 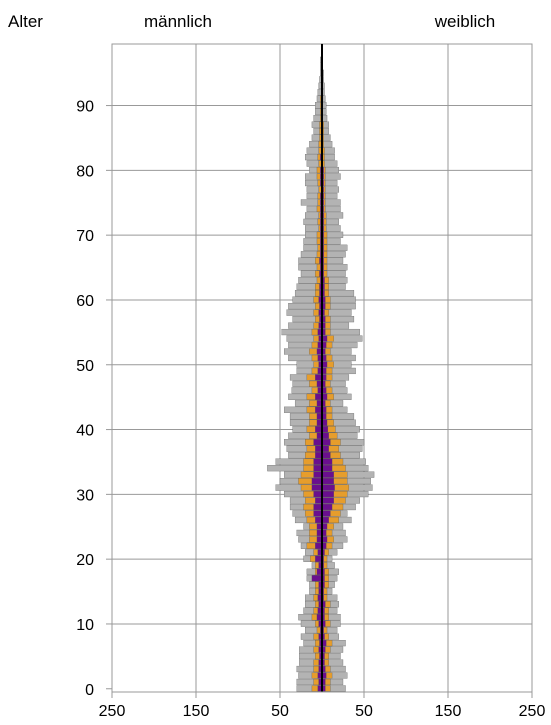 I want to click on y-tick-label: 20, so click(x=85, y=560).